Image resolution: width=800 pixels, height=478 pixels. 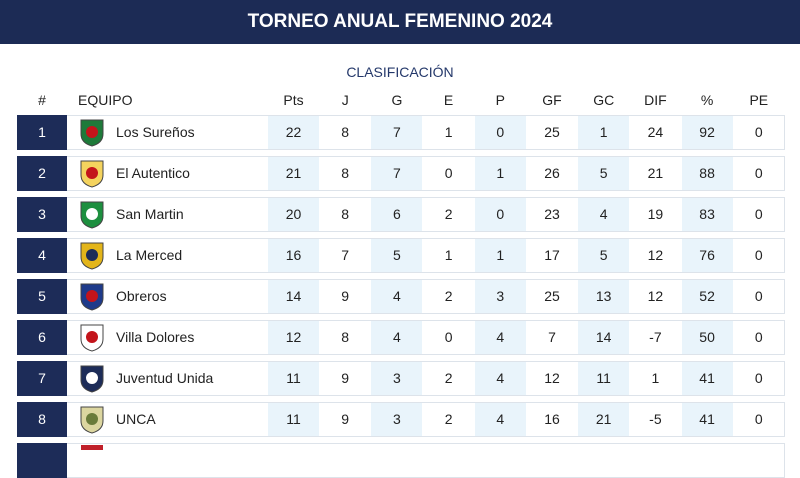 I want to click on stat-cell: -7, so click(x=655, y=337).